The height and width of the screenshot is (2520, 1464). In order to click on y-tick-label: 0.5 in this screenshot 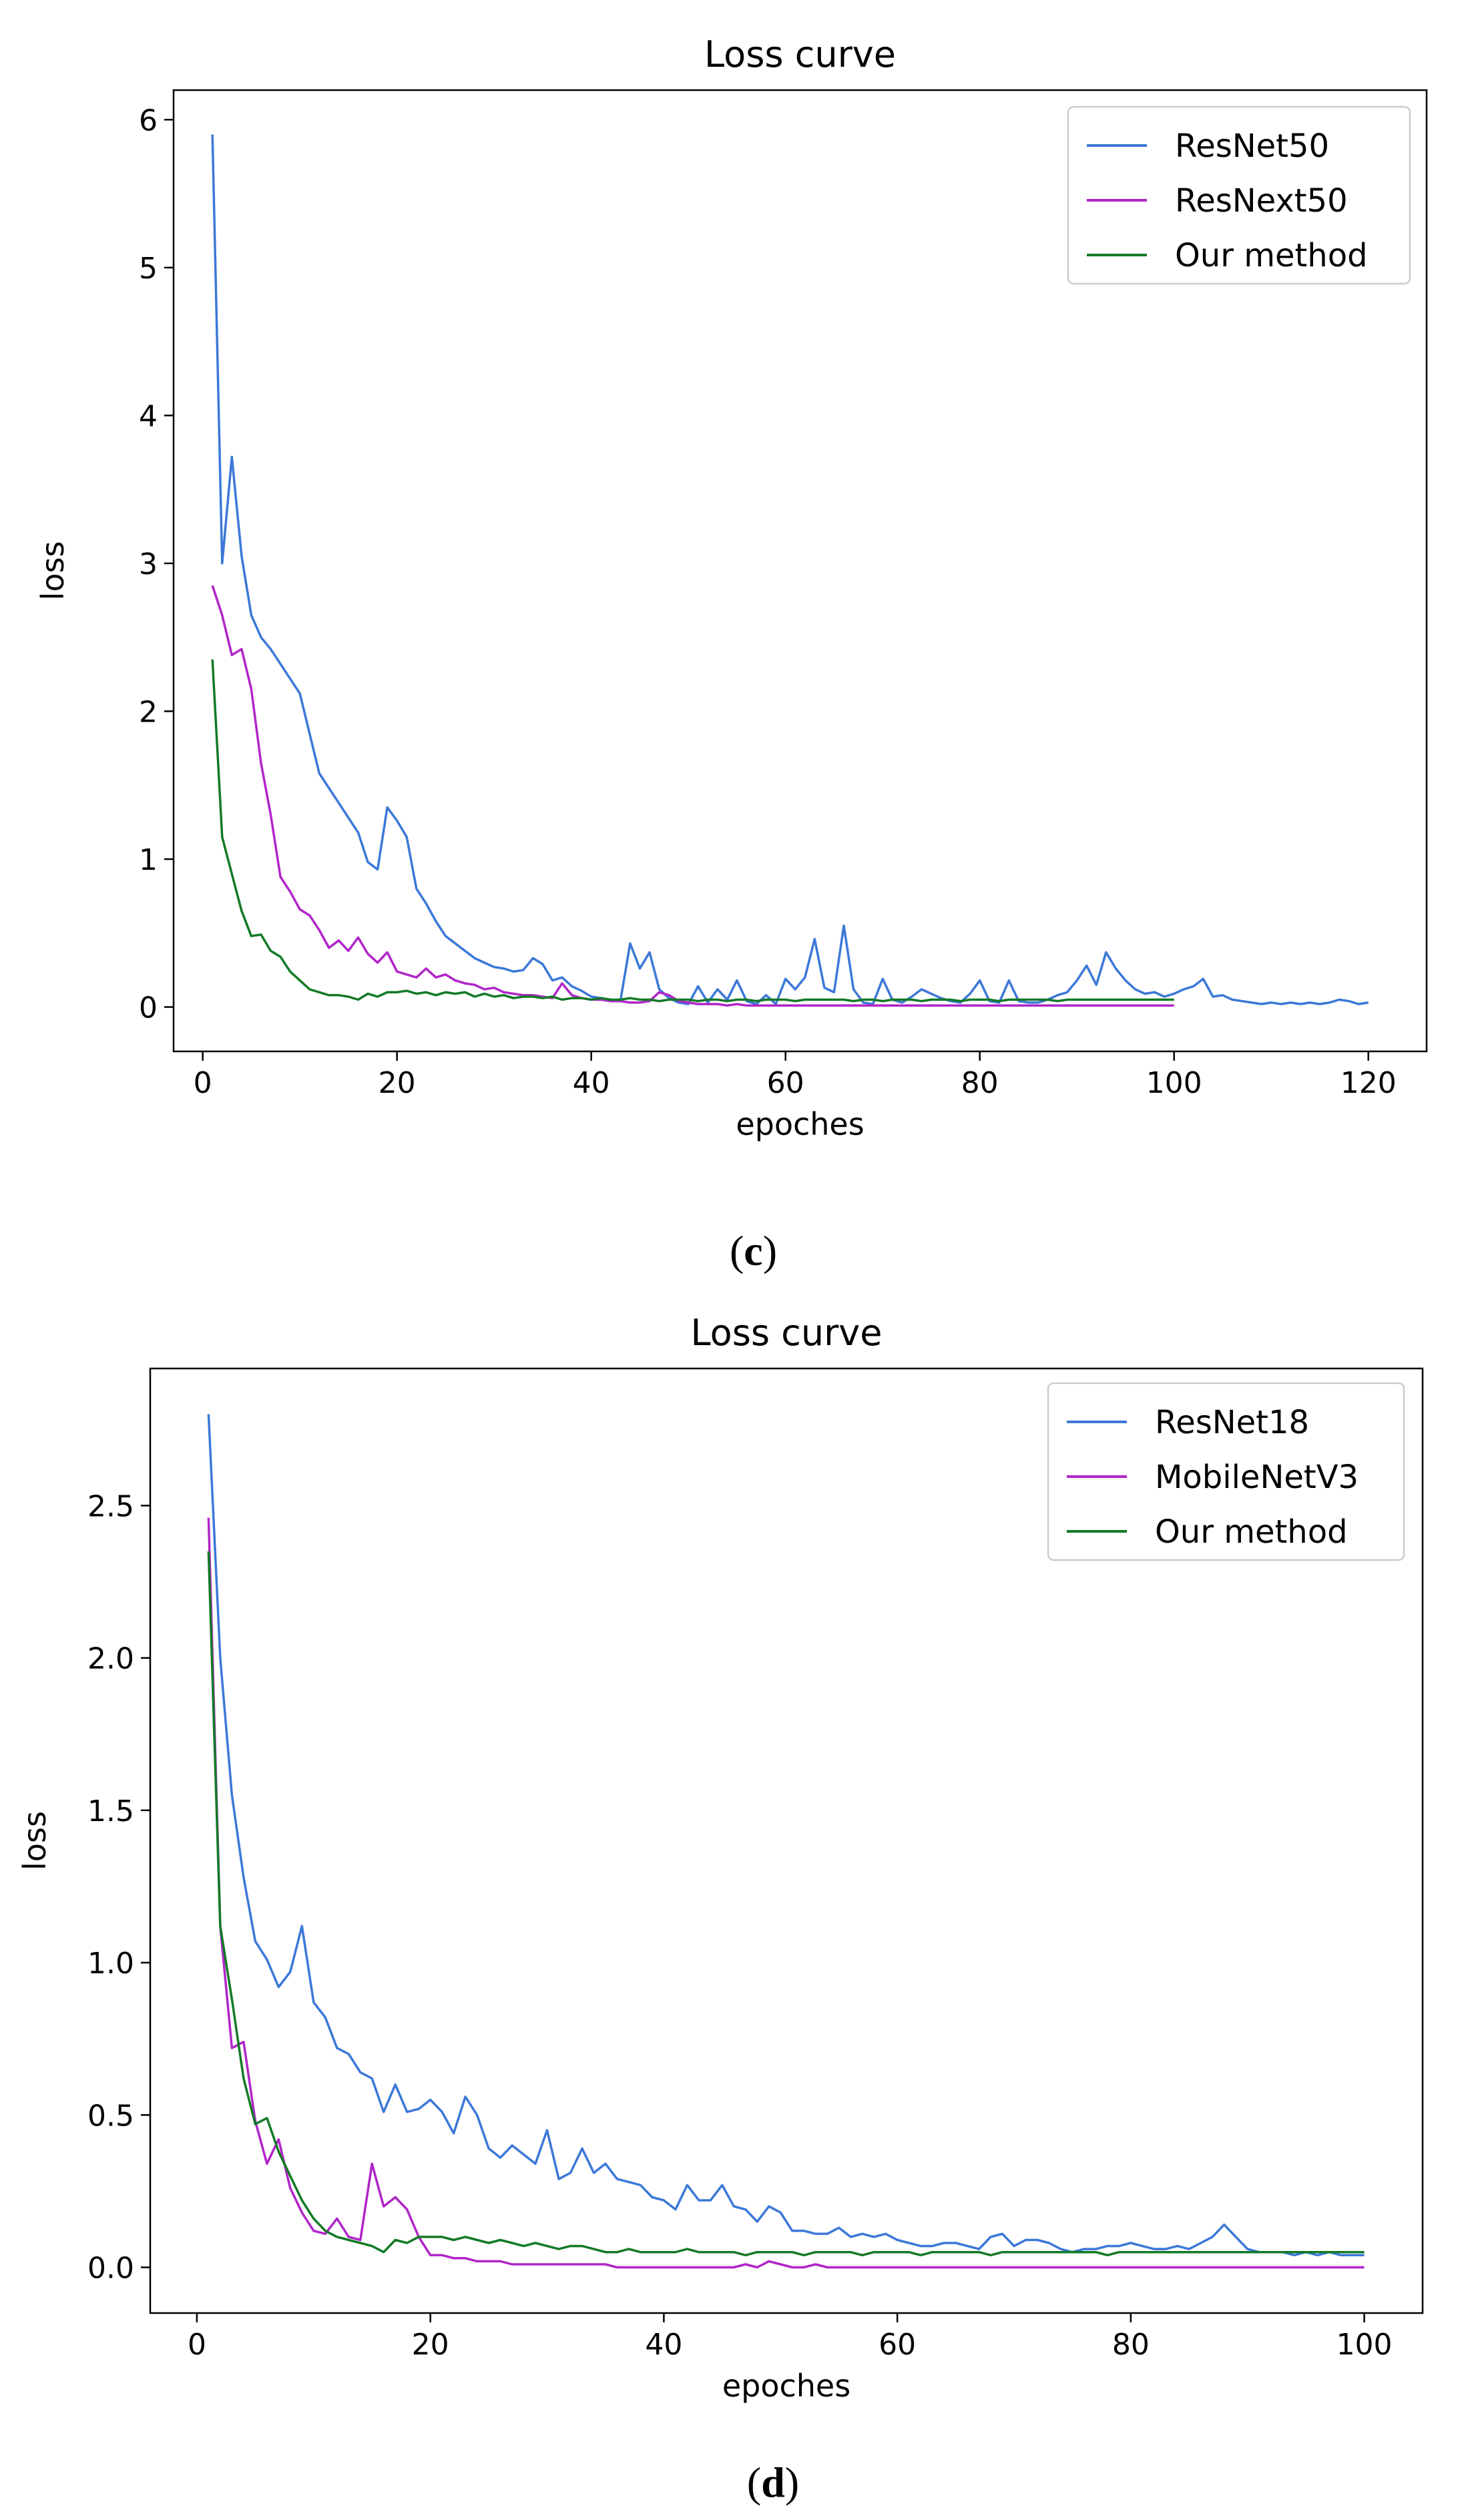, I will do `click(110, 2116)`.